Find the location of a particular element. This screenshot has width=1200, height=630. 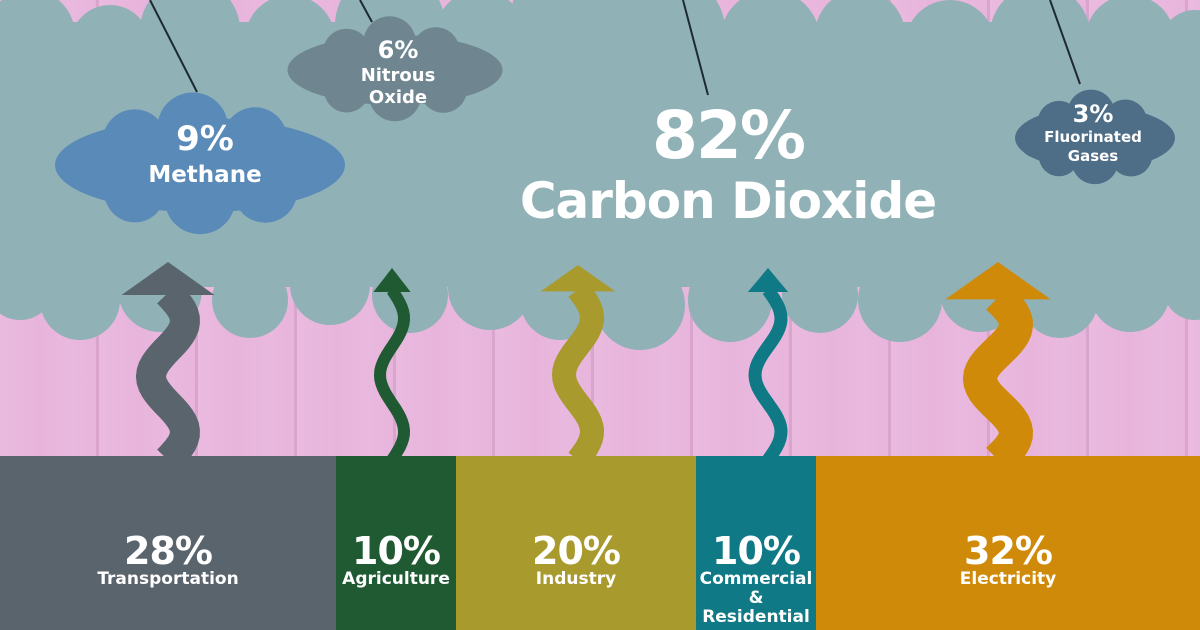

bar-name: Electricity is located at coordinates (1008, 579).